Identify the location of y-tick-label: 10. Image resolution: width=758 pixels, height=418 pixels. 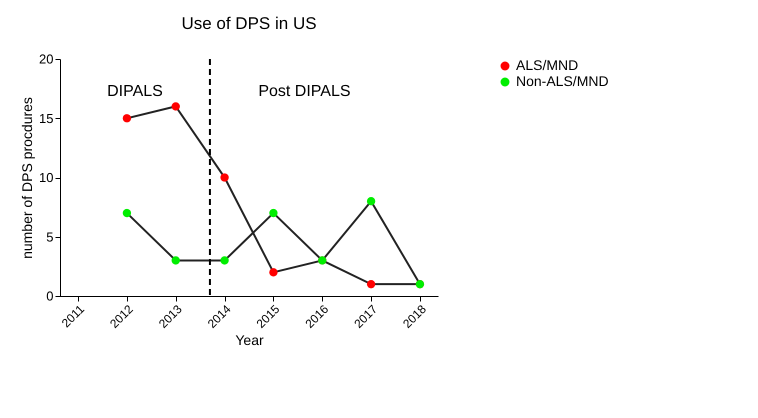
(46, 177).